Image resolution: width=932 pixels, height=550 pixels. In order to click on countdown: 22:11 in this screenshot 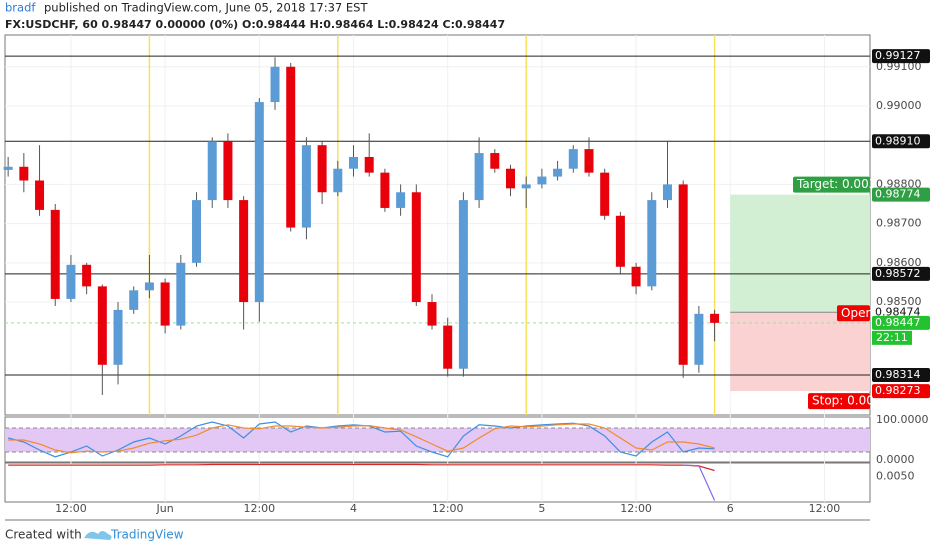, I will do `click(892, 337)`.